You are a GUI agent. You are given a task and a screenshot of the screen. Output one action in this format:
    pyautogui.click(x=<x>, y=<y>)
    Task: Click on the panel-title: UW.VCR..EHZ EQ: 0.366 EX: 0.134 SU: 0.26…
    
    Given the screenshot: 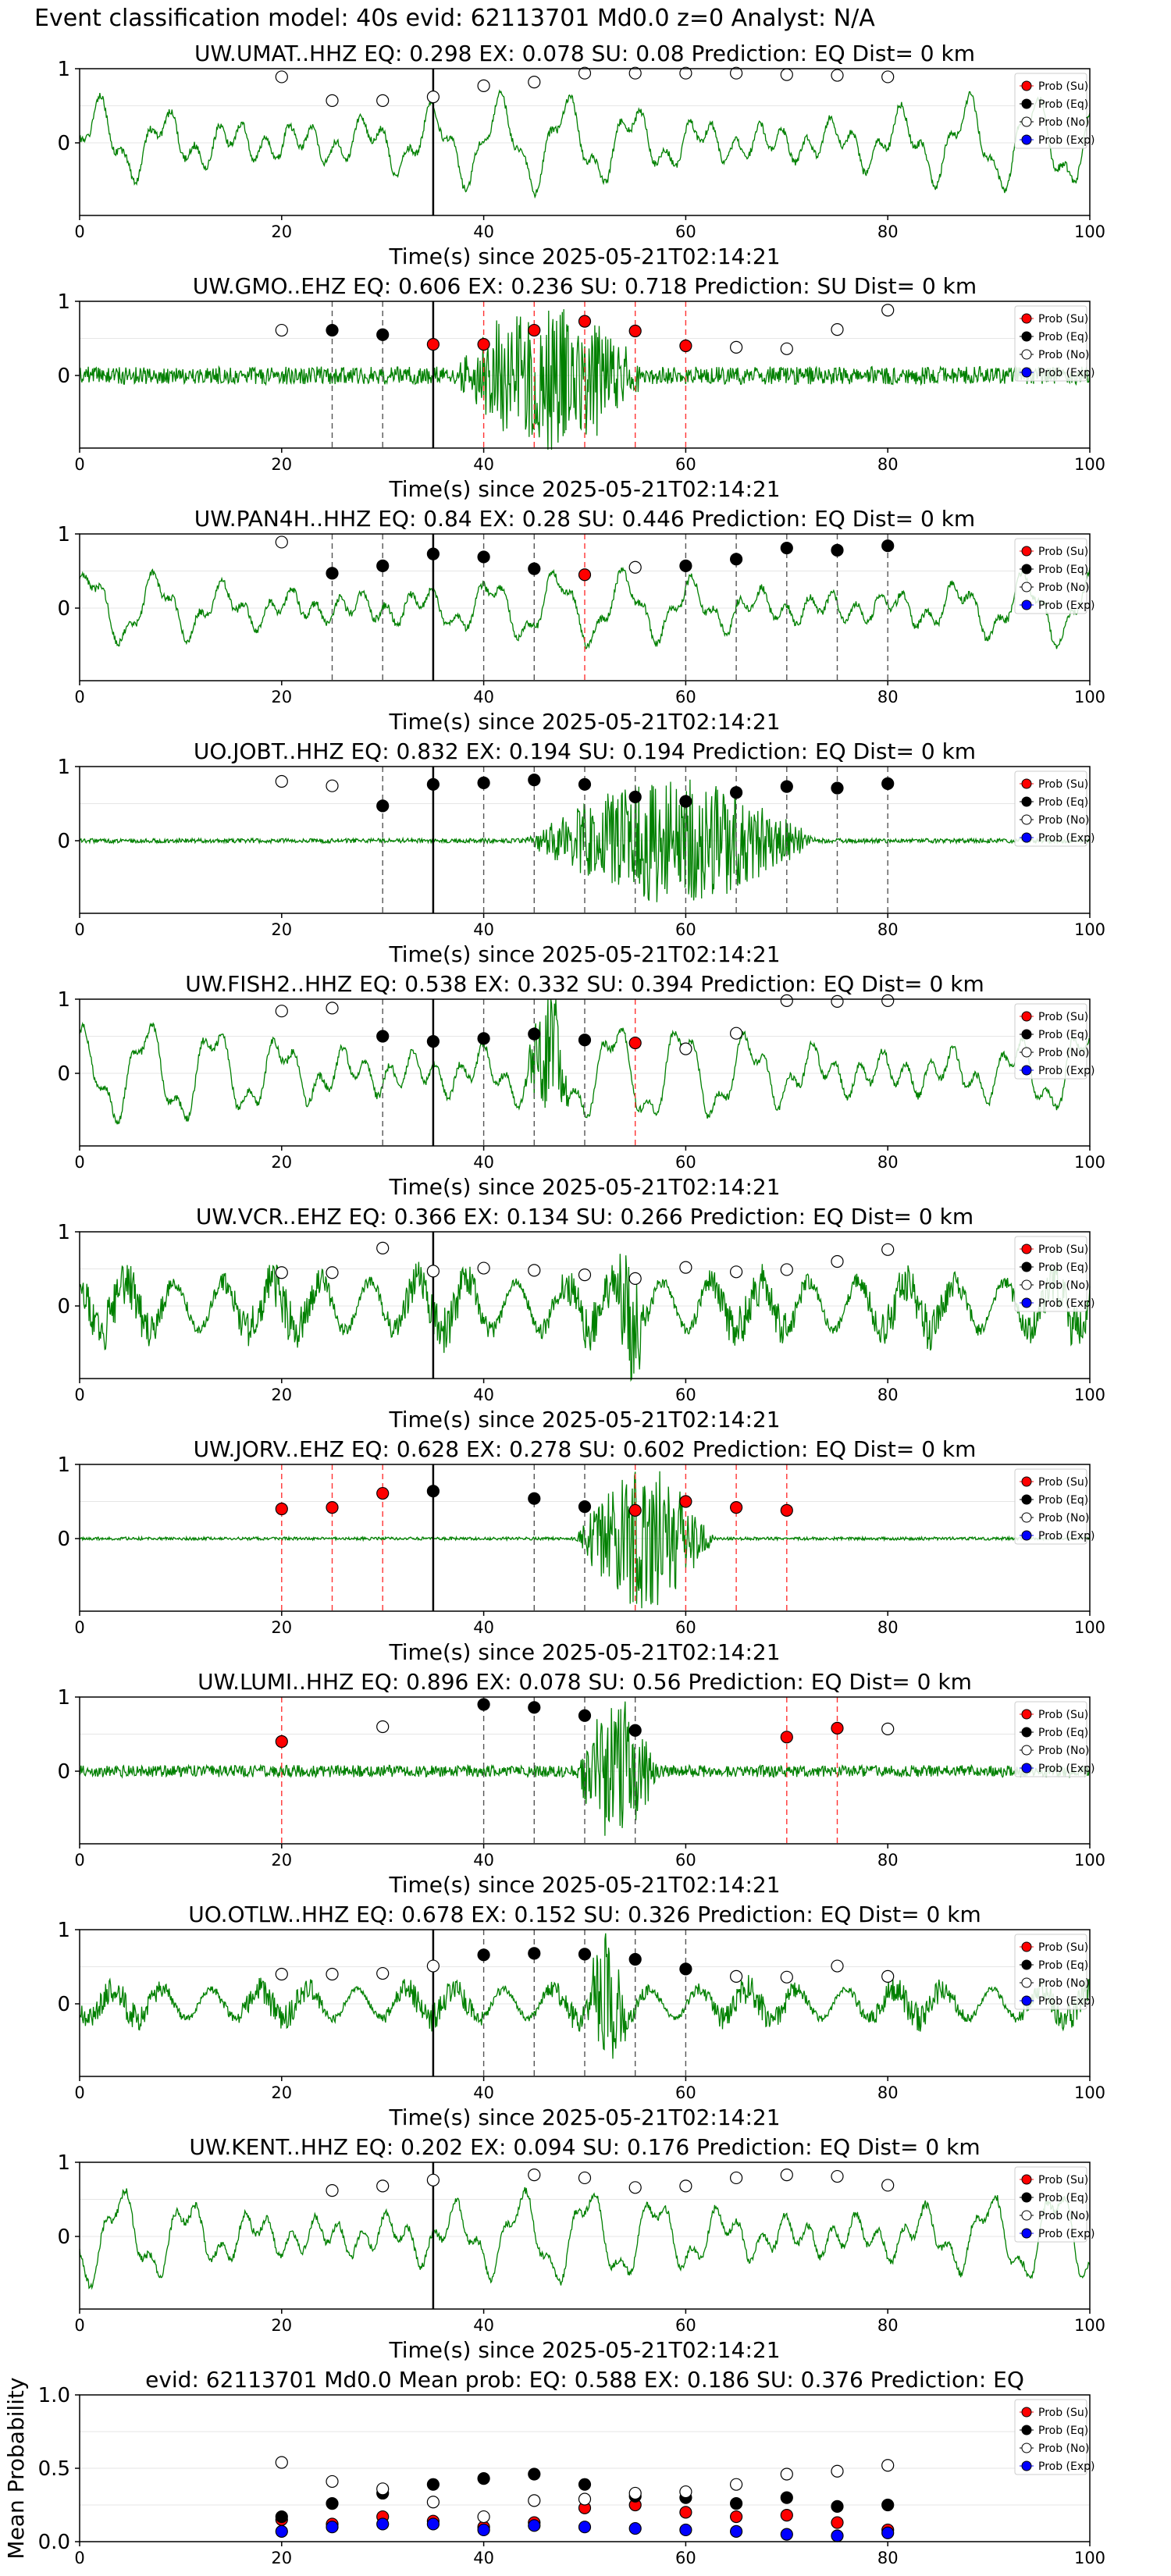 What is the action you would take?
    pyautogui.click(x=584, y=1216)
    